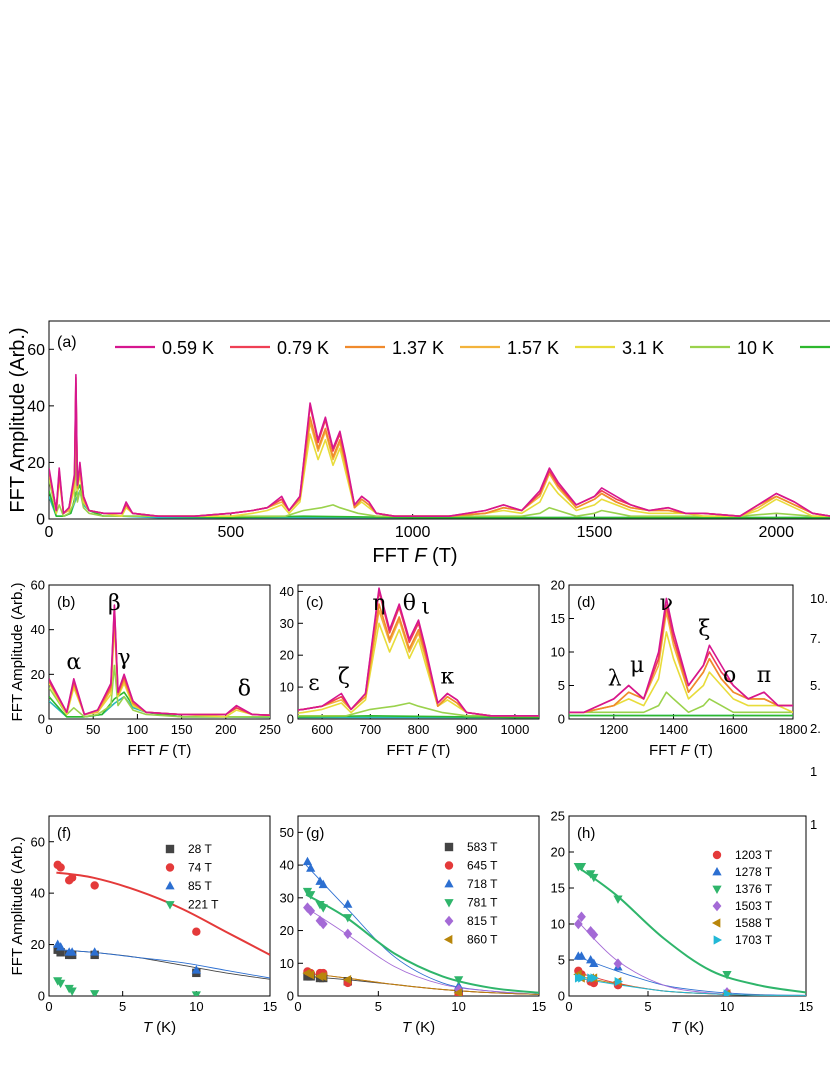 The width and height of the screenshot is (830, 1075). I want to click on legend-label: 221 T, so click(203, 905).